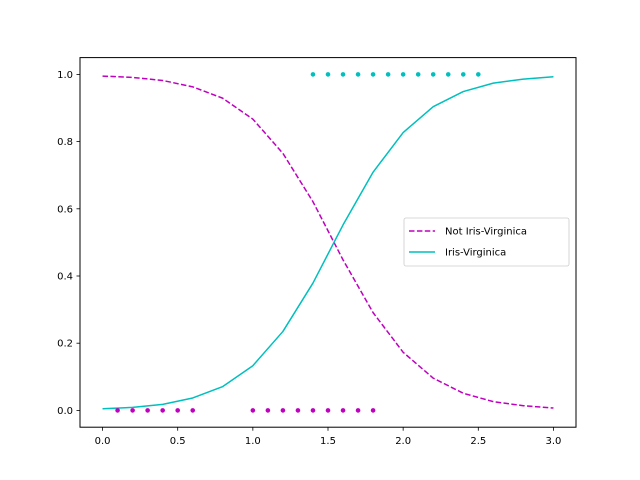 The width and height of the screenshot is (640, 480). I want to click on y-tick-label: 0.2, so click(65, 344).